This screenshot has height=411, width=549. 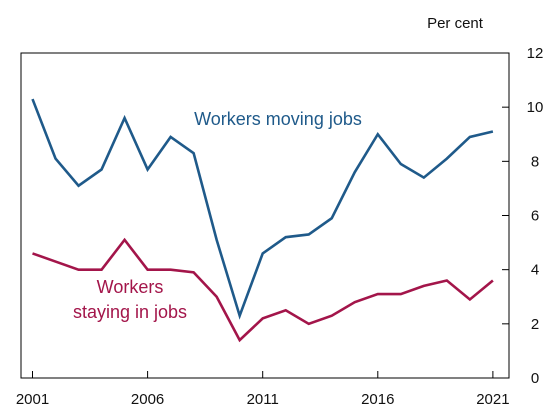 I want to click on x-tick-label: 2016, so click(x=377, y=399).